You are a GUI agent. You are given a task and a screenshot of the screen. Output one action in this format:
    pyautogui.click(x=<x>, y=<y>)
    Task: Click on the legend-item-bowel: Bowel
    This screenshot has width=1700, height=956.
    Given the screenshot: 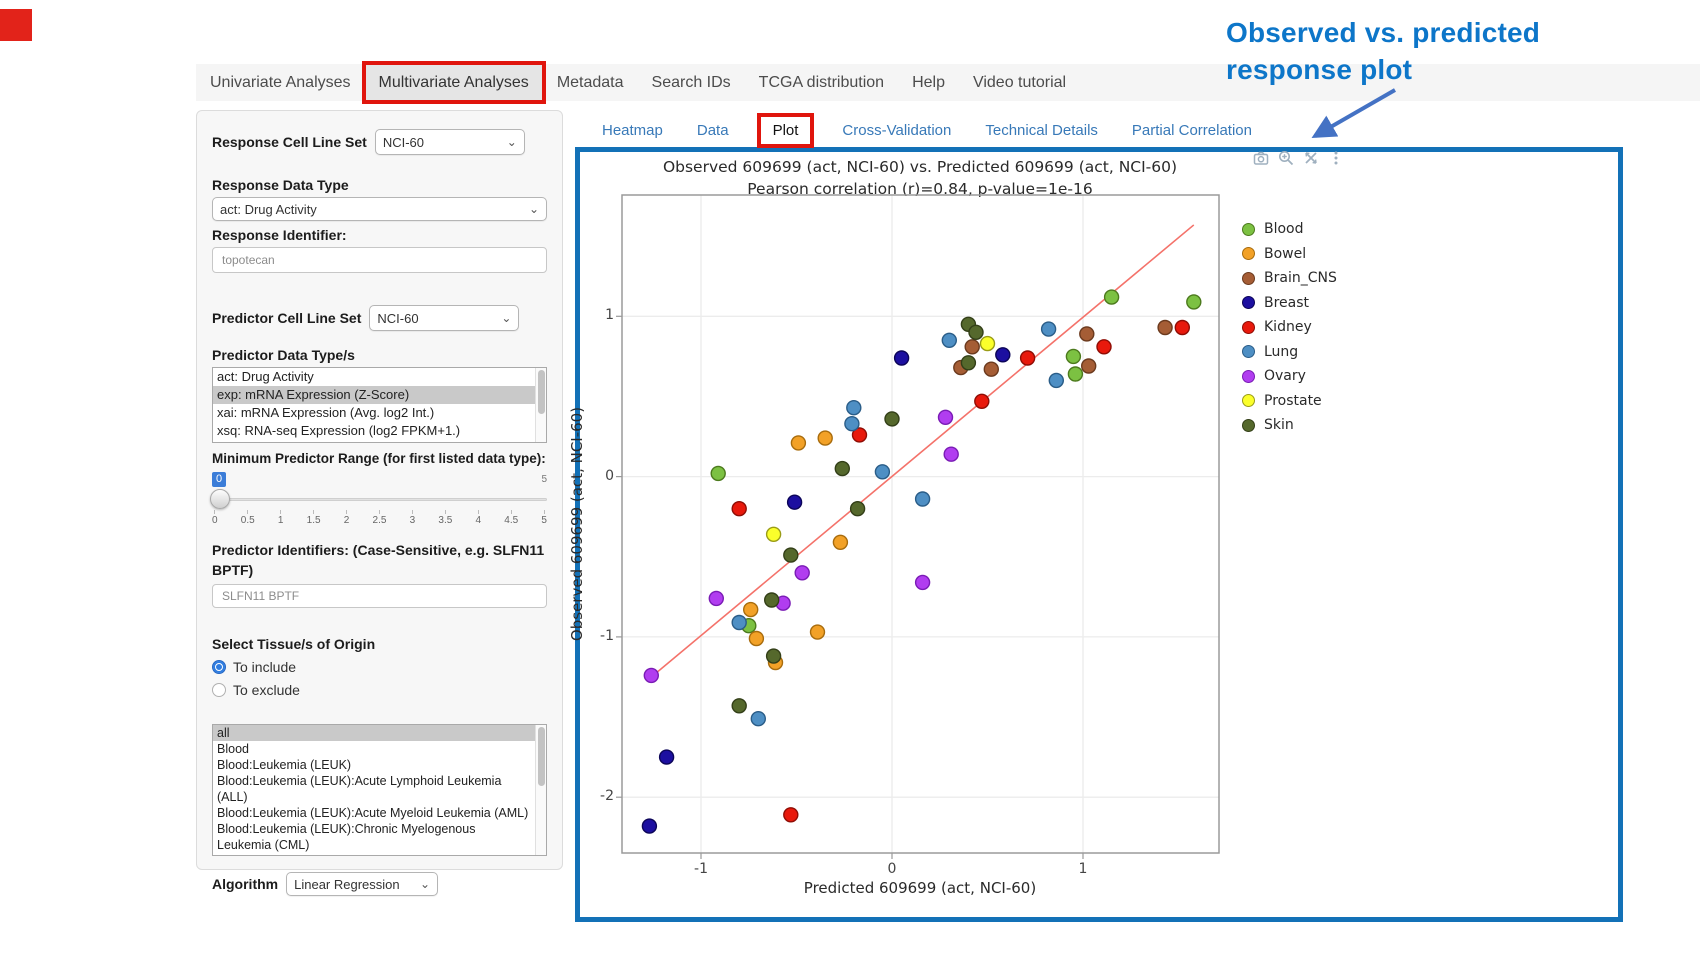 What is the action you would take?
    pyautogui.click(x=1289, y=254)
    